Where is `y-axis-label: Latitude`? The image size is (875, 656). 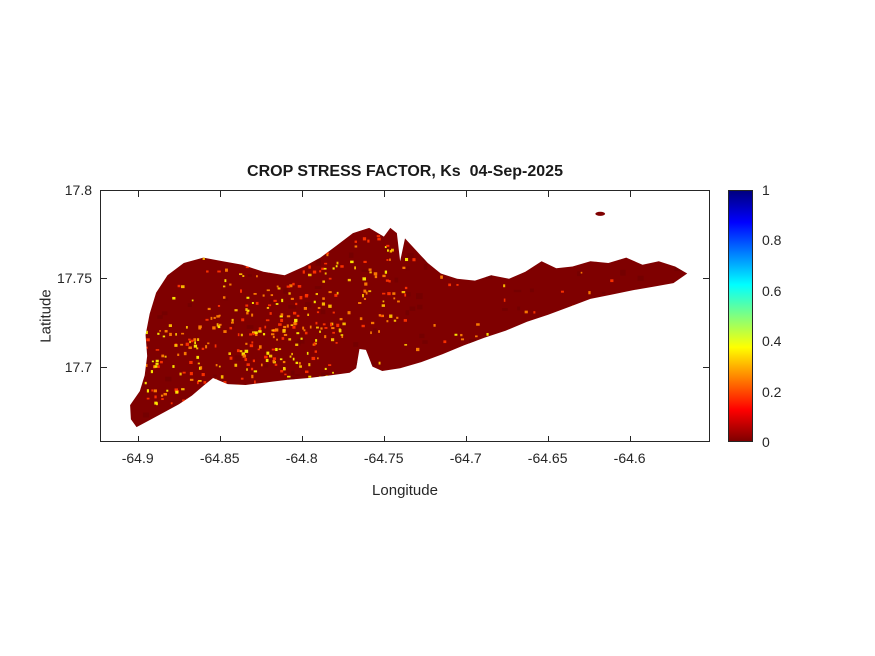
y-axis-label: Latitude is located at coordinates (46, 316).